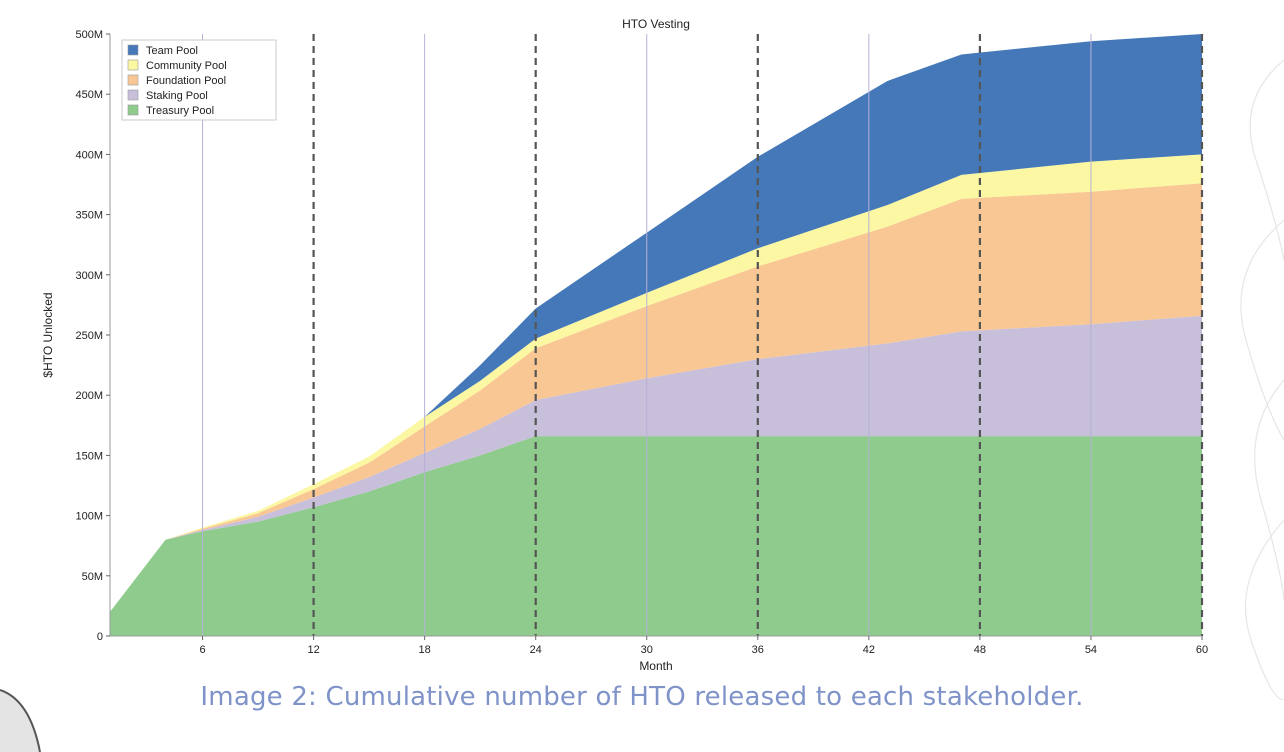 The width and height of the screenshot is (1284, 752). Describe the element at coordinates (1091, 650) in the screenshot. I see `x-tick-label: 54` at that location.